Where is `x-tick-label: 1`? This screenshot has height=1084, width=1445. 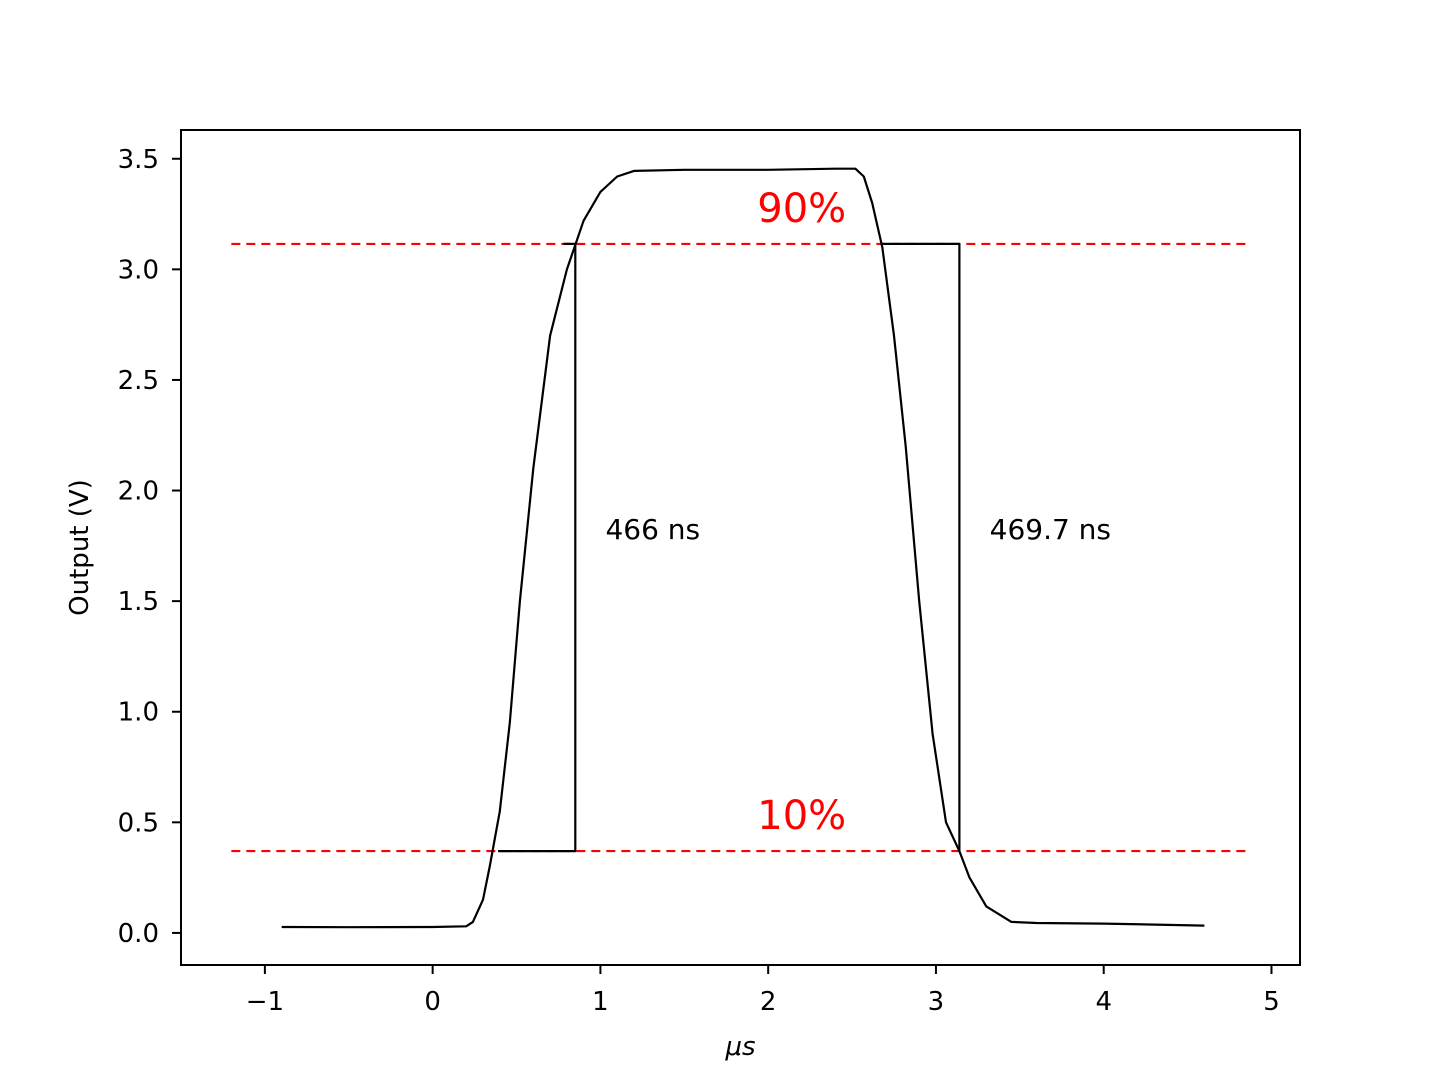 x-tick-label: 1 is located at coordinates (600, 1002).